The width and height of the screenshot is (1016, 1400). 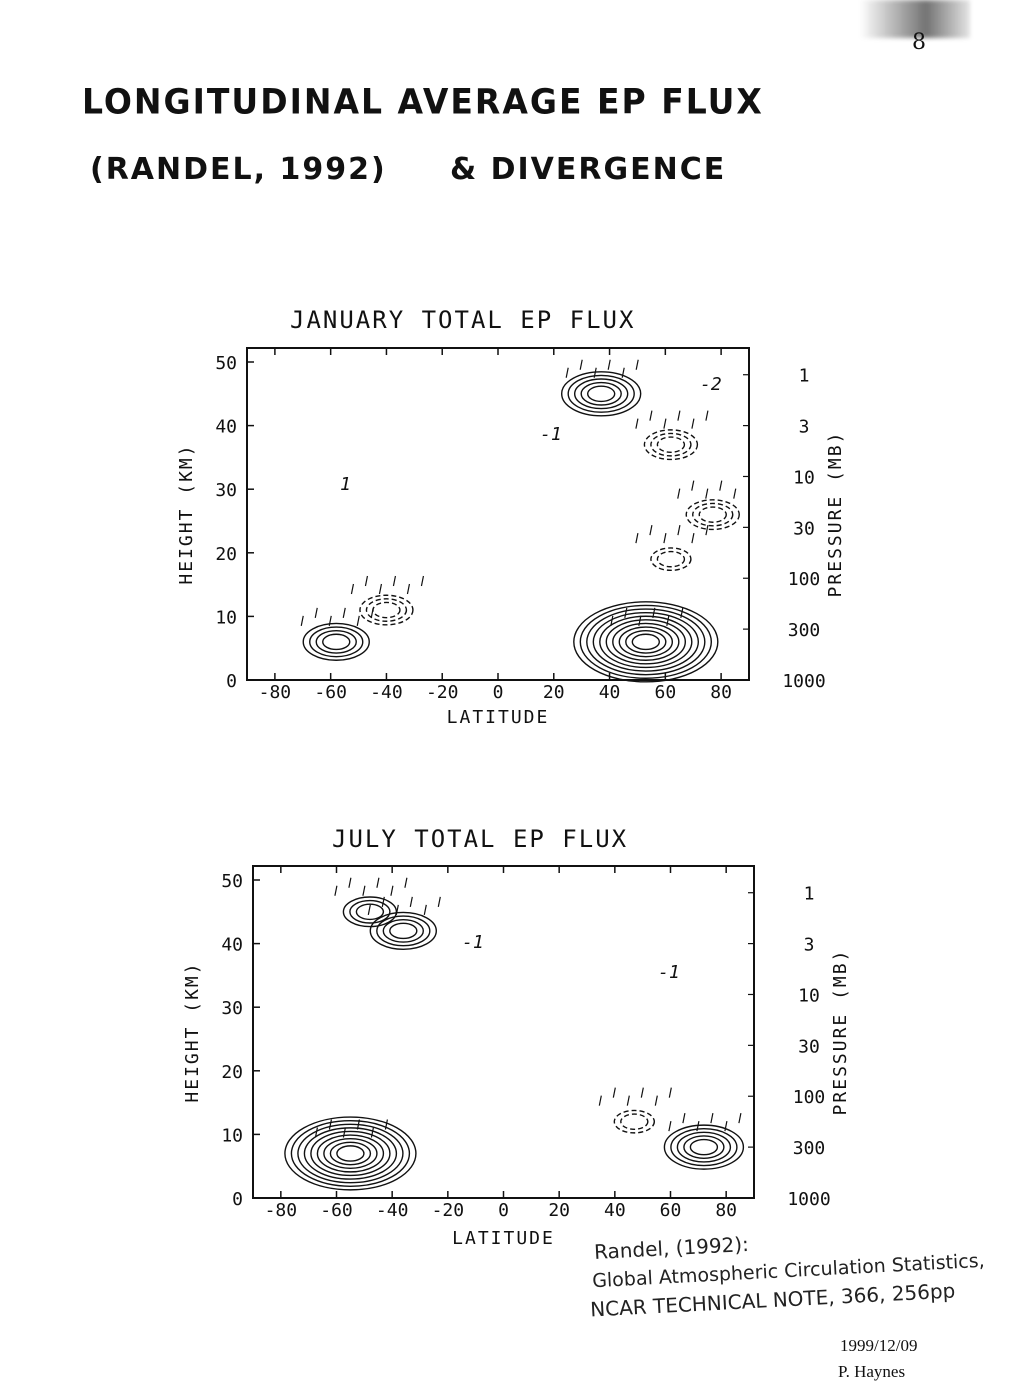 What do you see at coordinates (237, 1199) in the screenshot?
I see `jul-y-tick-label: 0` at bounding box center [237, 1199].